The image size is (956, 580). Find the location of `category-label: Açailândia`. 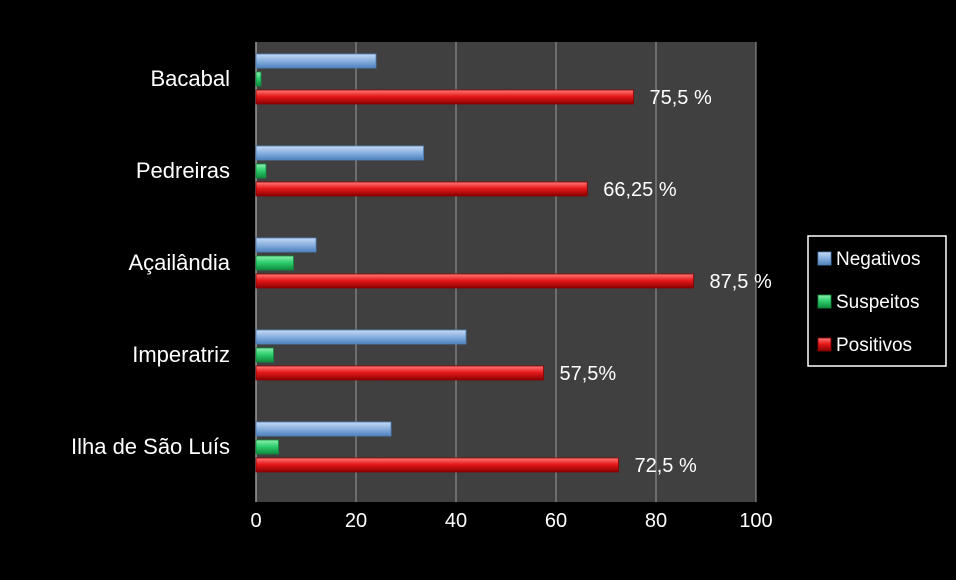

category-label: Açailândia is located at coordinates (179, 262).